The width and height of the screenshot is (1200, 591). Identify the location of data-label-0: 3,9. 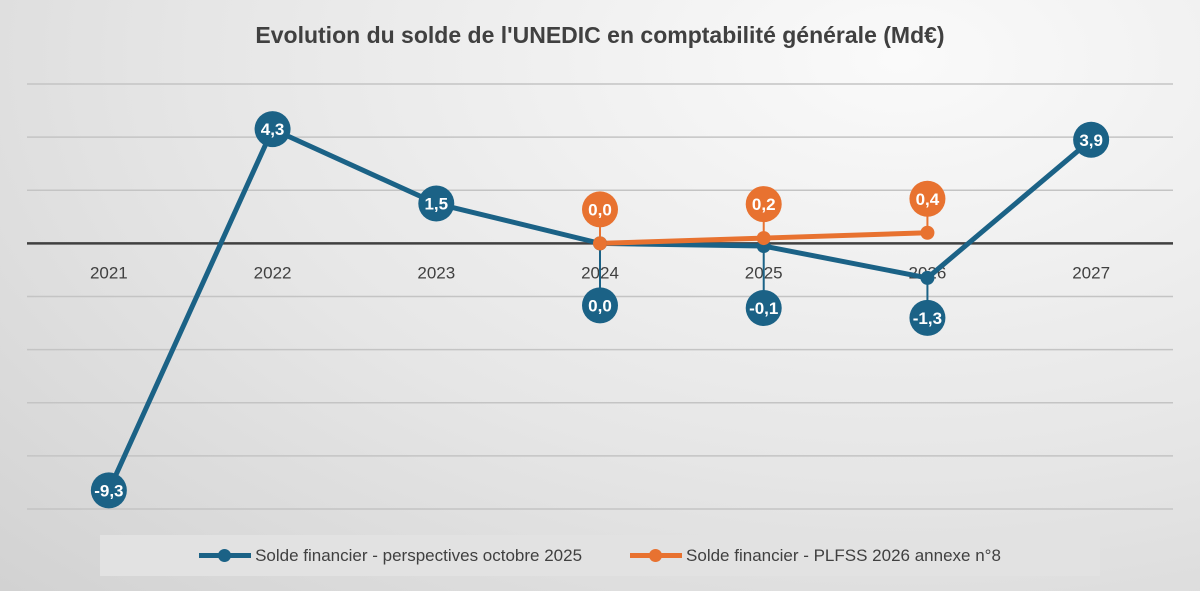
(1091, 140).